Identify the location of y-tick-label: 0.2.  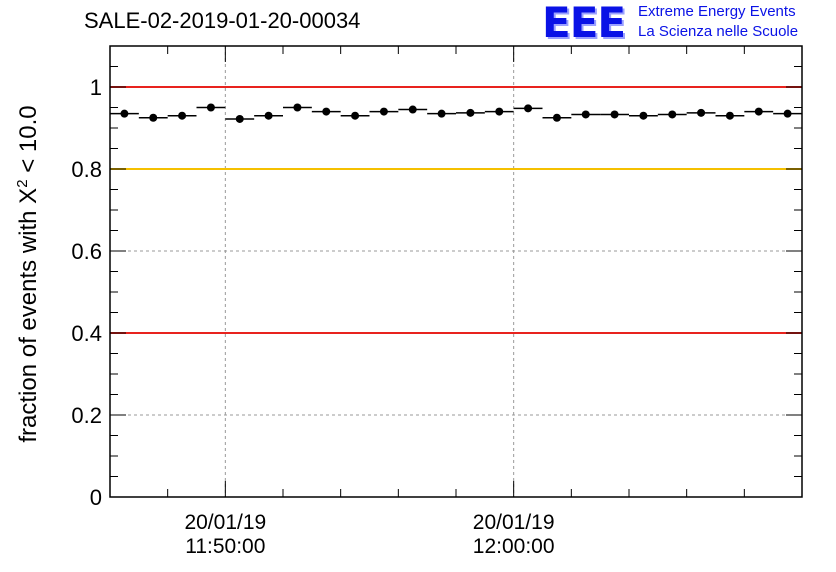
(86, 415).